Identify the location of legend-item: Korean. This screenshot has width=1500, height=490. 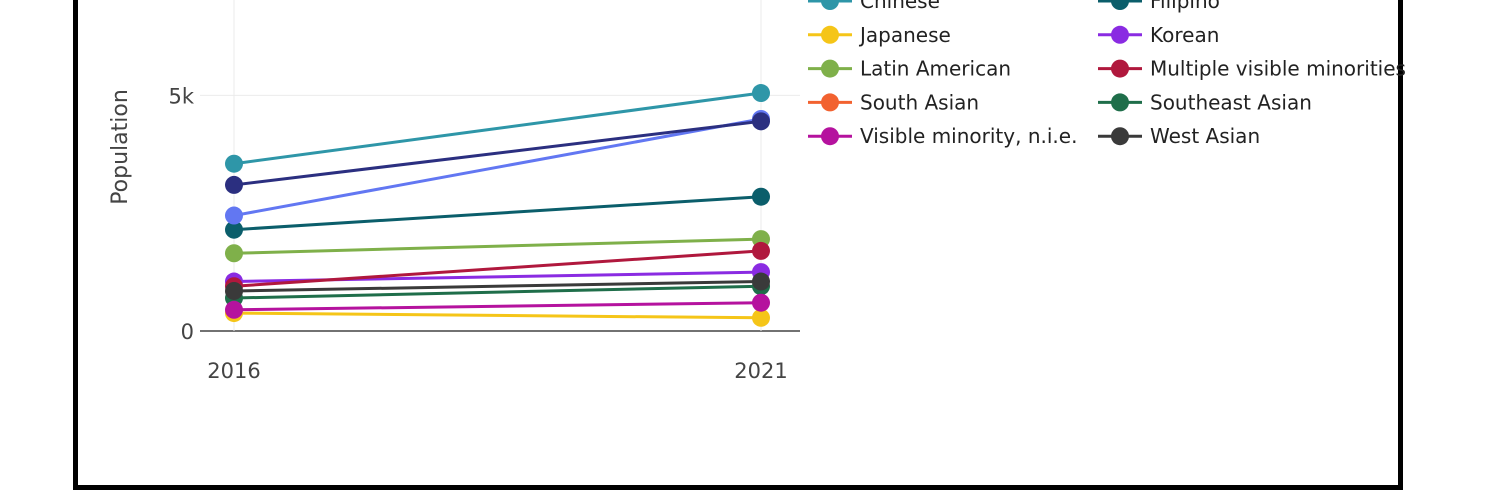
(1158, 35).